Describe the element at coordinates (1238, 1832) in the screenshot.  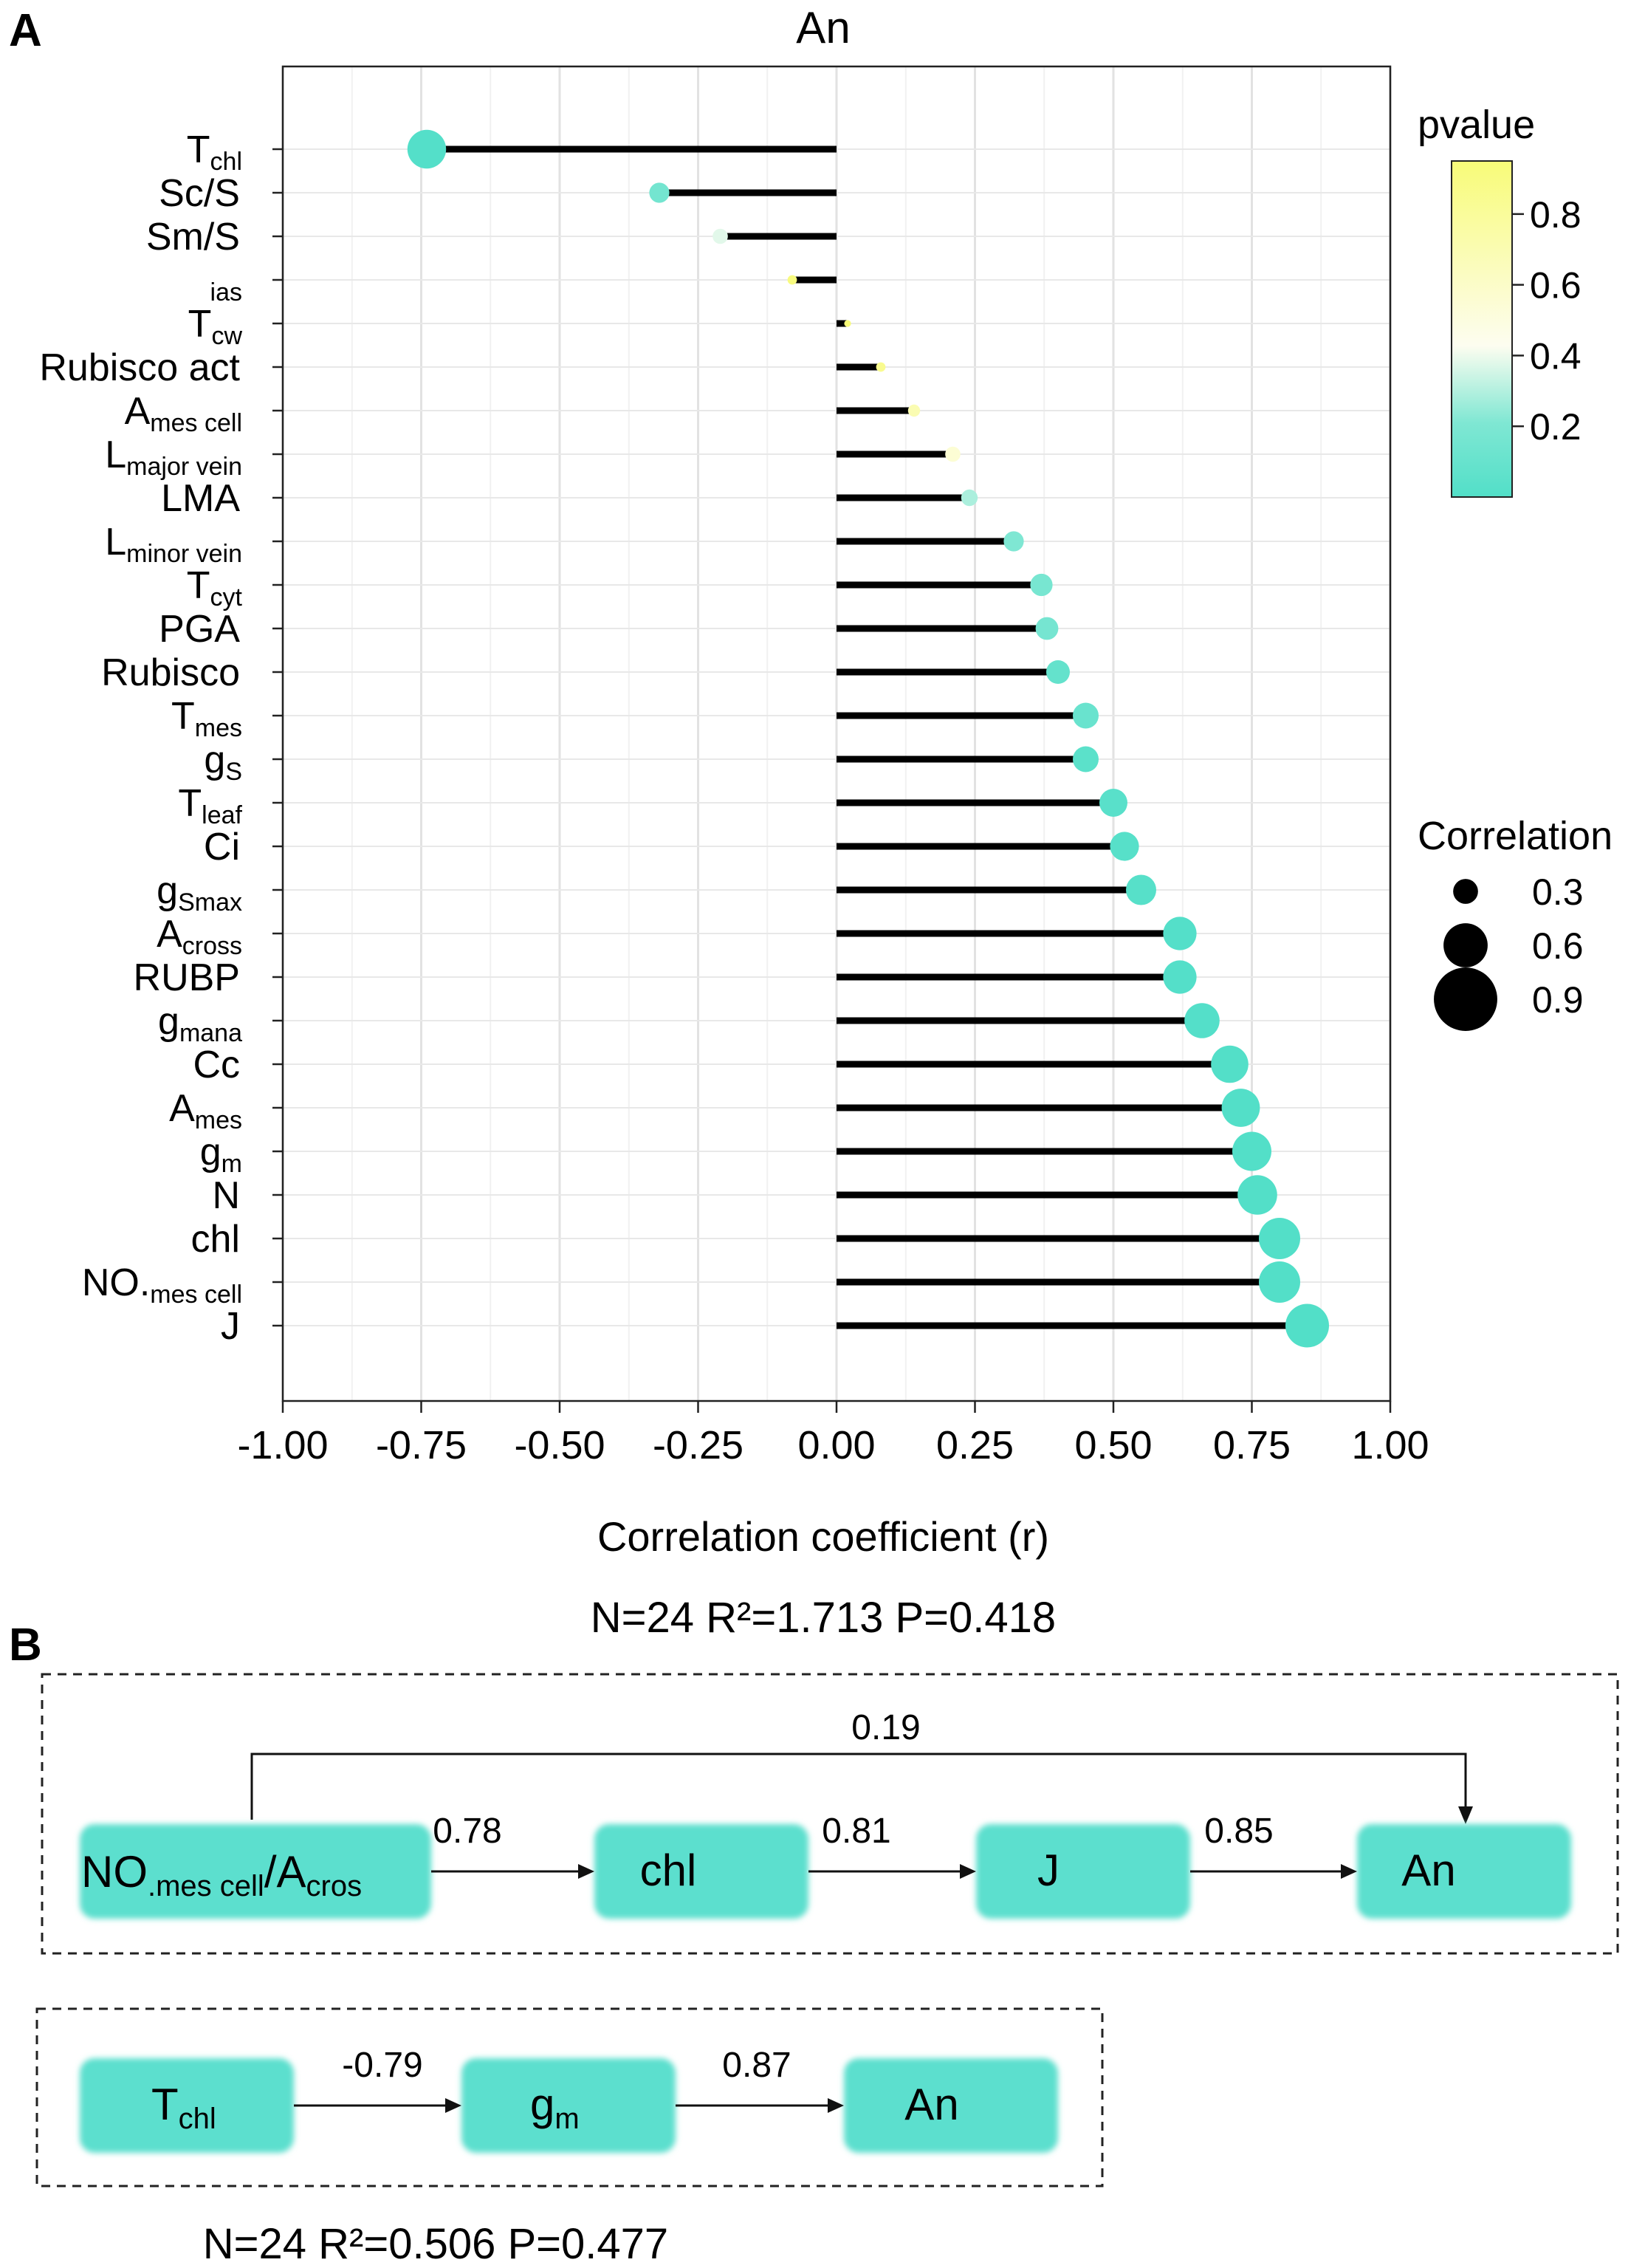
I see `coef-3-4: 0.85` at that location.